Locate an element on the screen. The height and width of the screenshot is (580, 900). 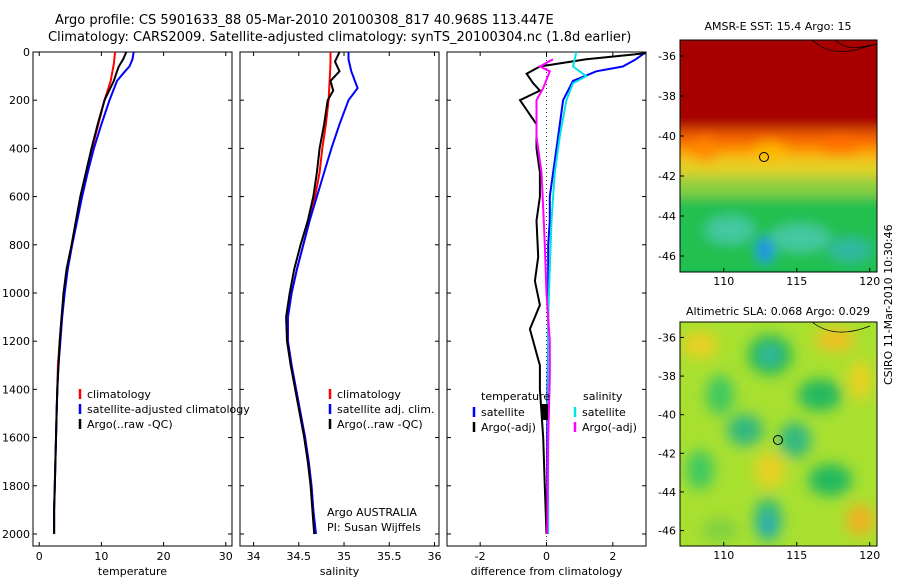
temperature-profile-xtick-label: 0 is located at coordinates (39, 556).